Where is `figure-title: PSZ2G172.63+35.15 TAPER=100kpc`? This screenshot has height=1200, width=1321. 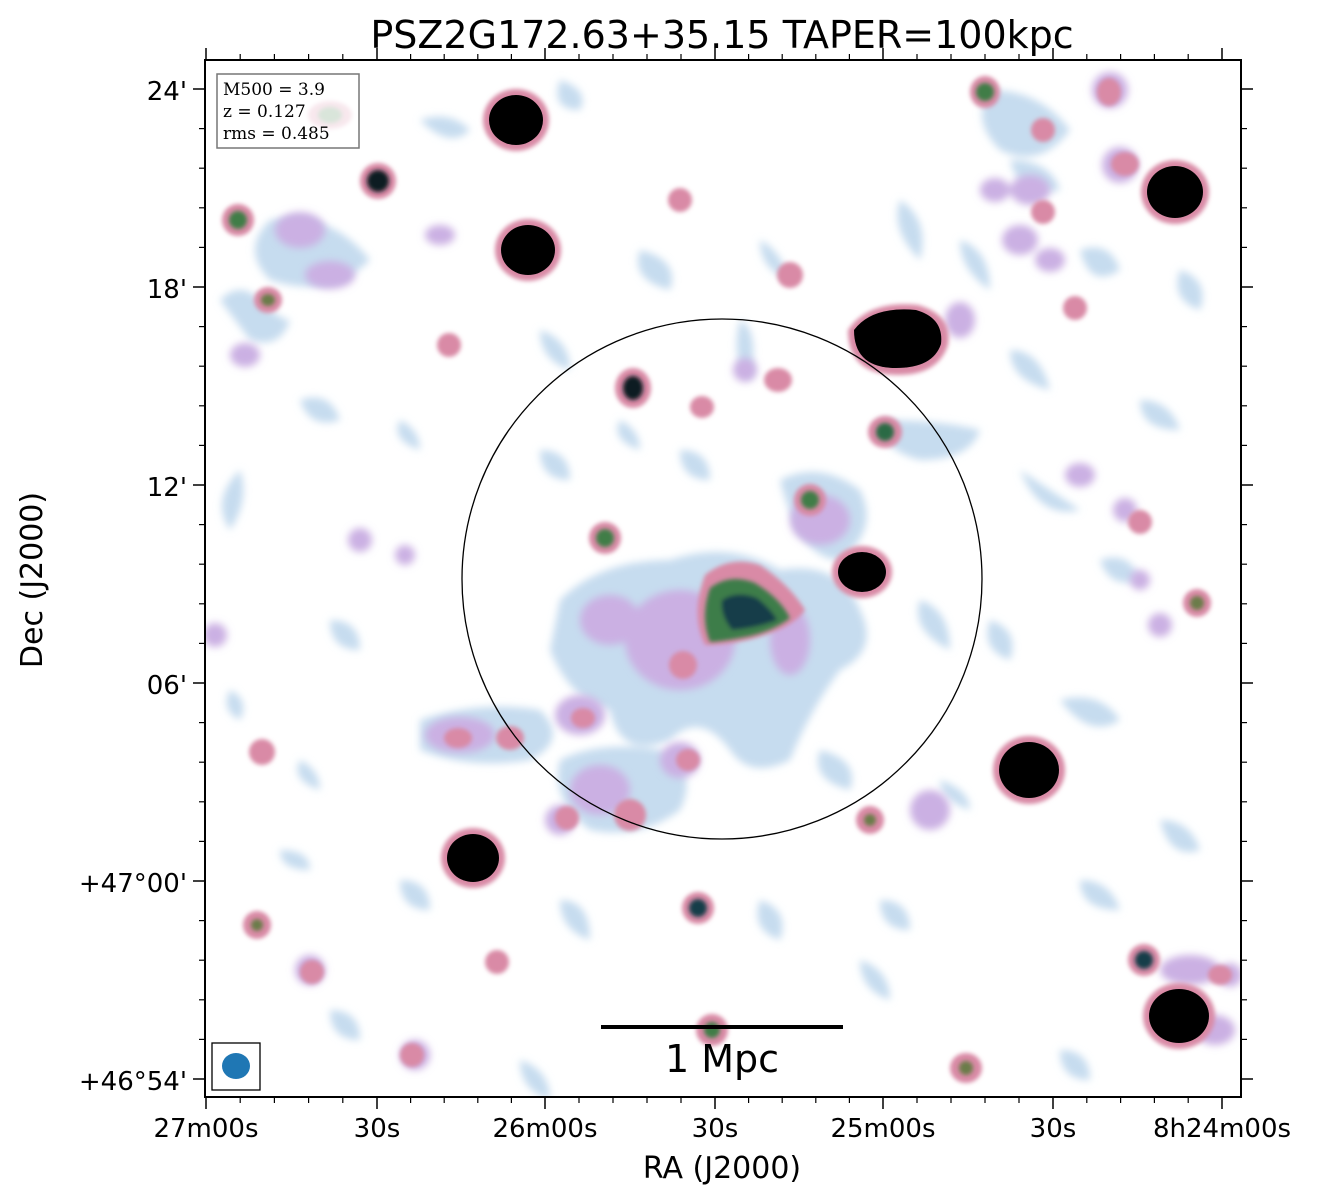
figure-title: PSZ2G172.63+35.15 TAPER=100kpc is located at coordinates (721, 35).